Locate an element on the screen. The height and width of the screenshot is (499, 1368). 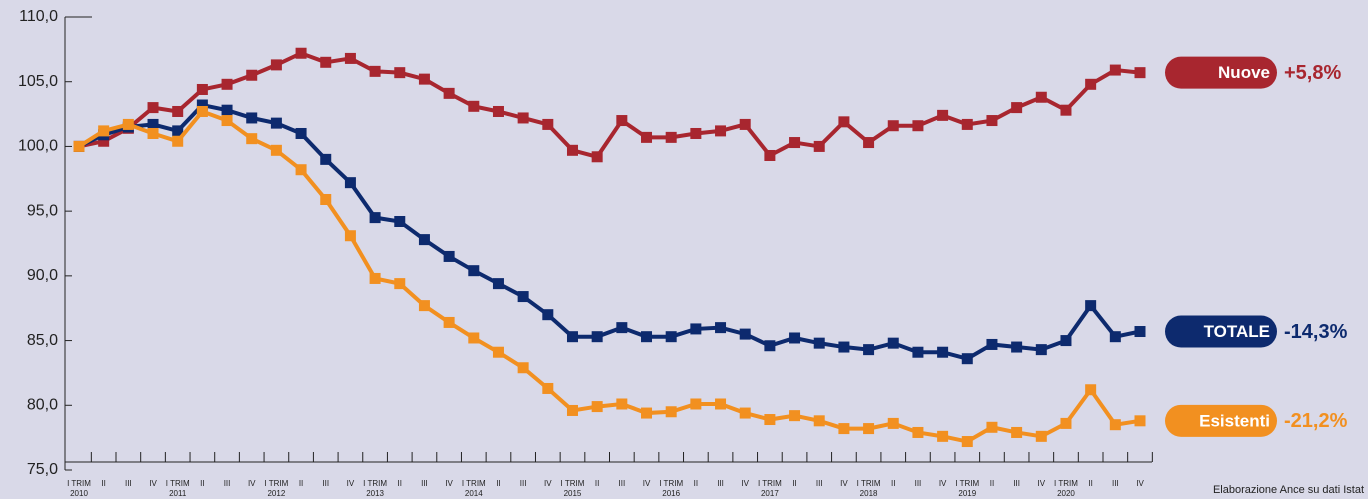
source-note: Elaborazione Ance su dati Istat is located at coordinates (1288, 490).